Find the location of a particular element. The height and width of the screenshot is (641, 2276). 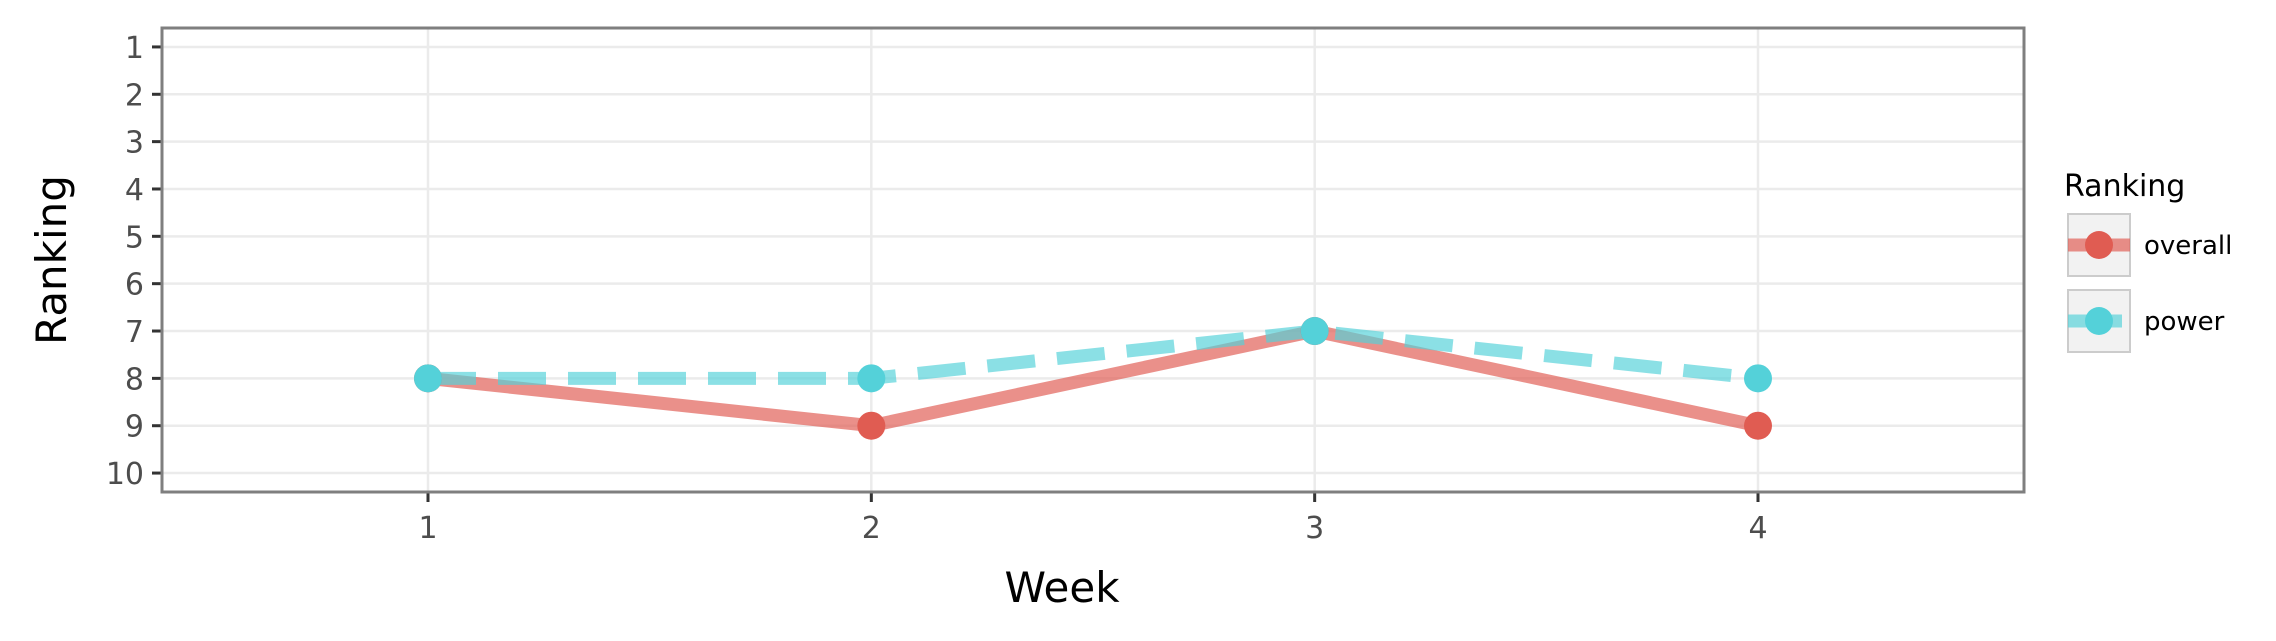

y-tick-label: 10 is located at coordinates (125, 474).